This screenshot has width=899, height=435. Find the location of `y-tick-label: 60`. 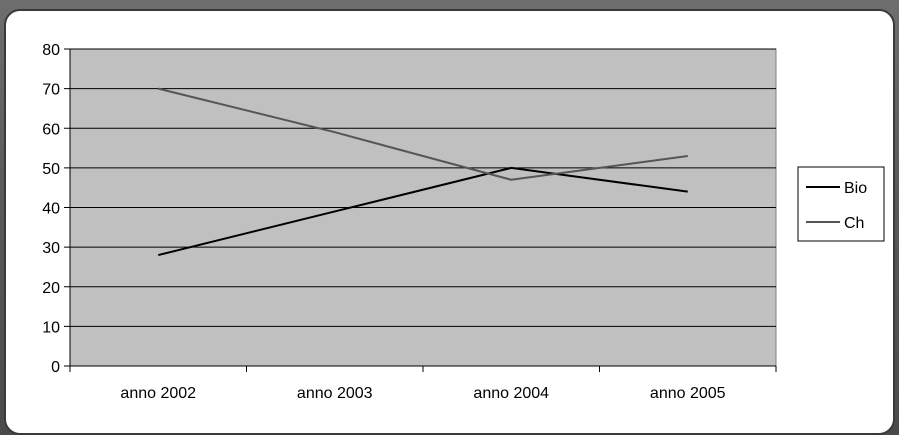

y-tick-label: 60 is located at coordinates (51, 129).